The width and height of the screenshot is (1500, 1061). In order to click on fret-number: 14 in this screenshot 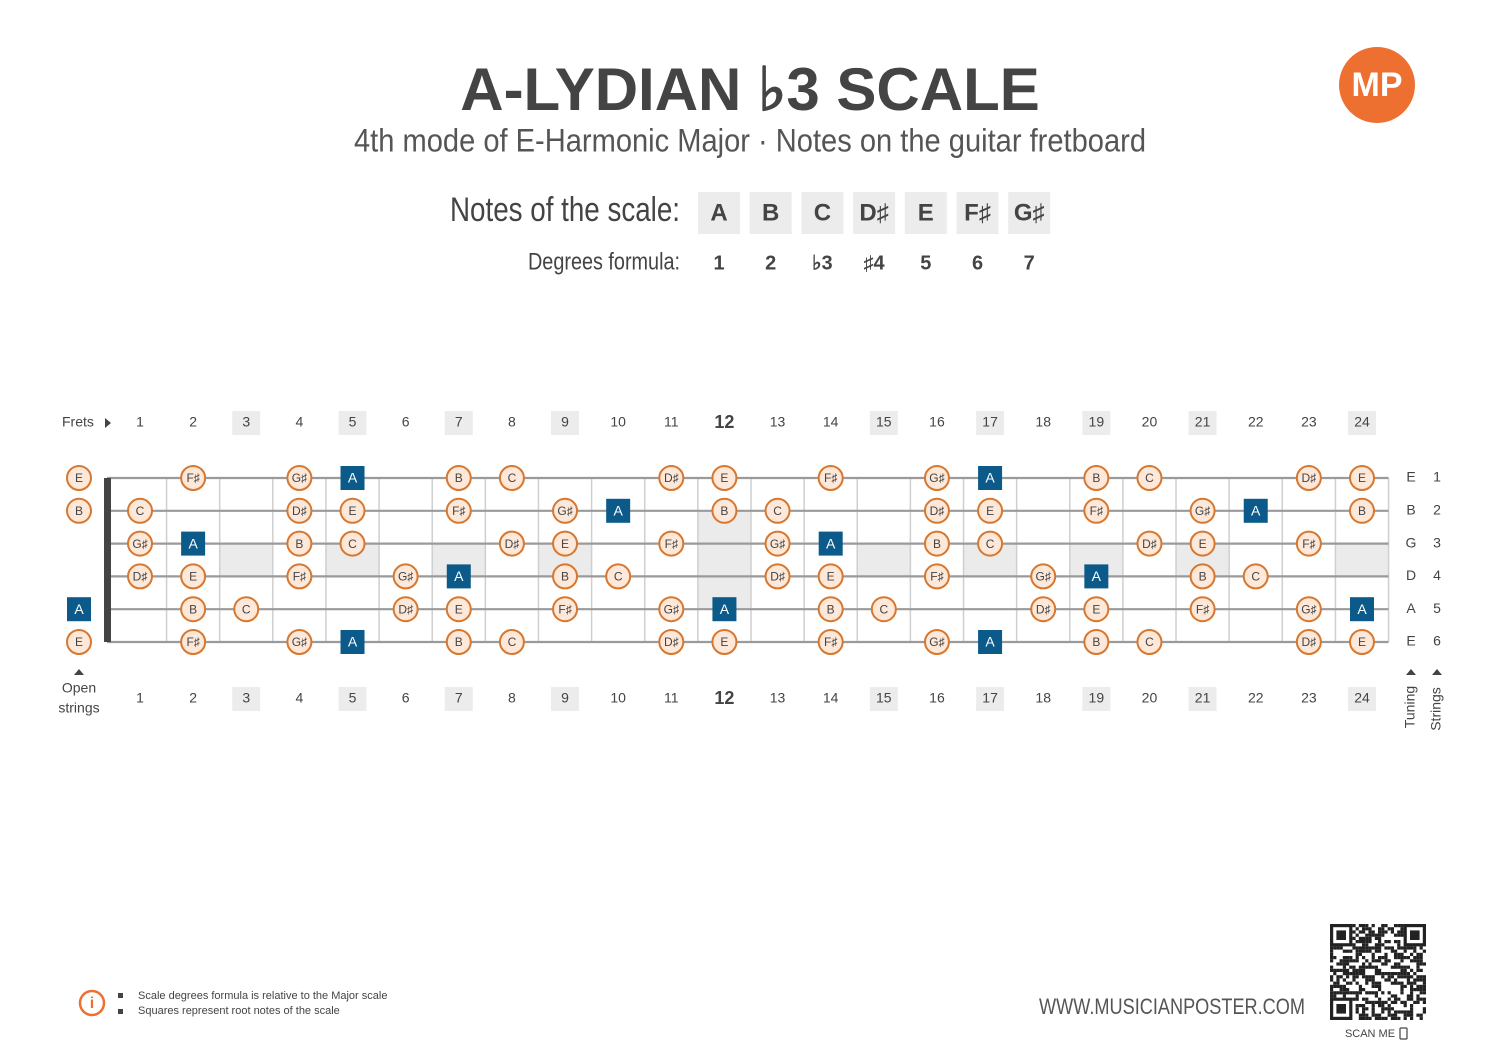, I will do `click(831, 698)`.